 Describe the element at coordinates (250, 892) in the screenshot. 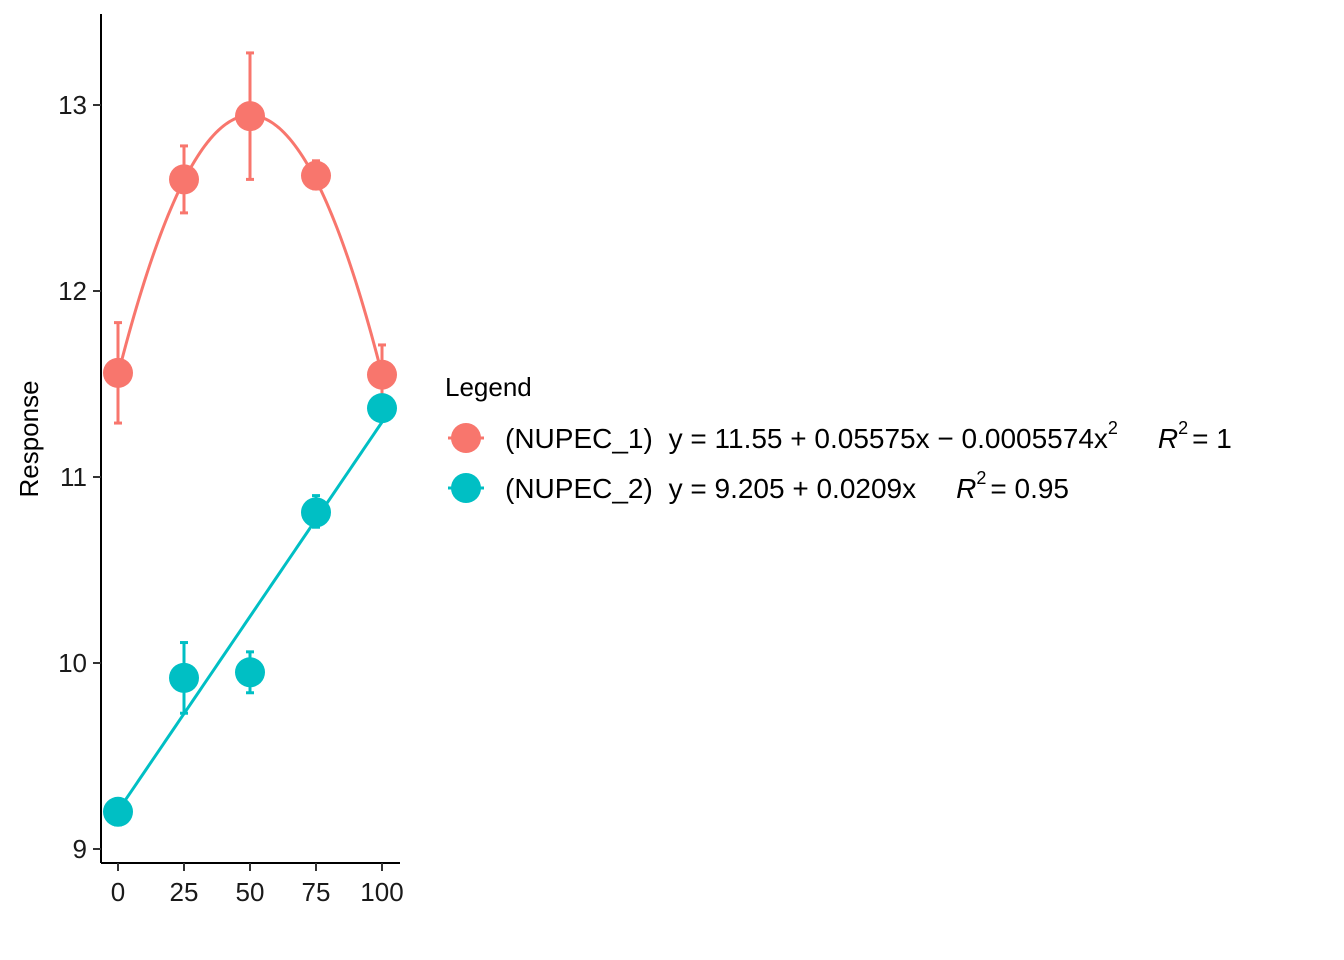

I see `x-tick-label: 50` at that location.